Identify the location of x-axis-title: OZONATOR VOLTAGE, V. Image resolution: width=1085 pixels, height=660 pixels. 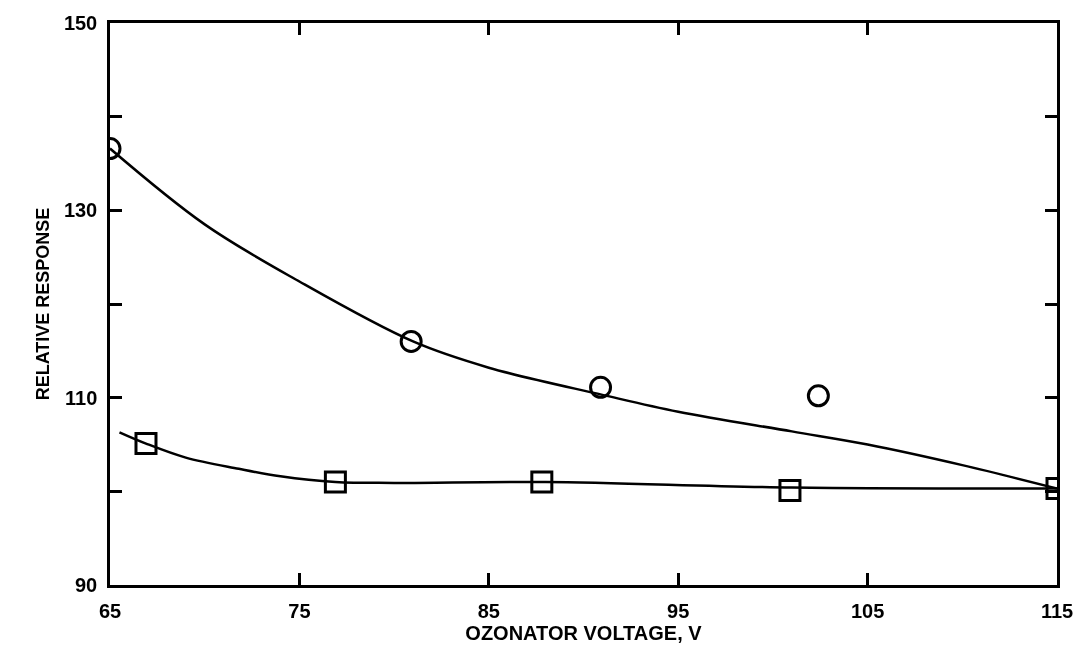
(584, 632).